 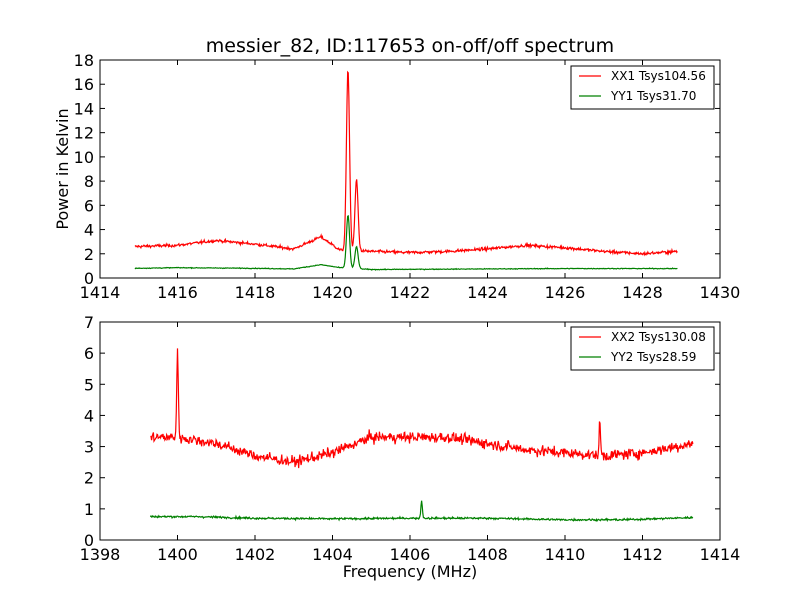 What do you see at coordinates (89, 447) in the screenshot?
I see `y-tick-label-bottom: 3` at bounding box center [89, 447].